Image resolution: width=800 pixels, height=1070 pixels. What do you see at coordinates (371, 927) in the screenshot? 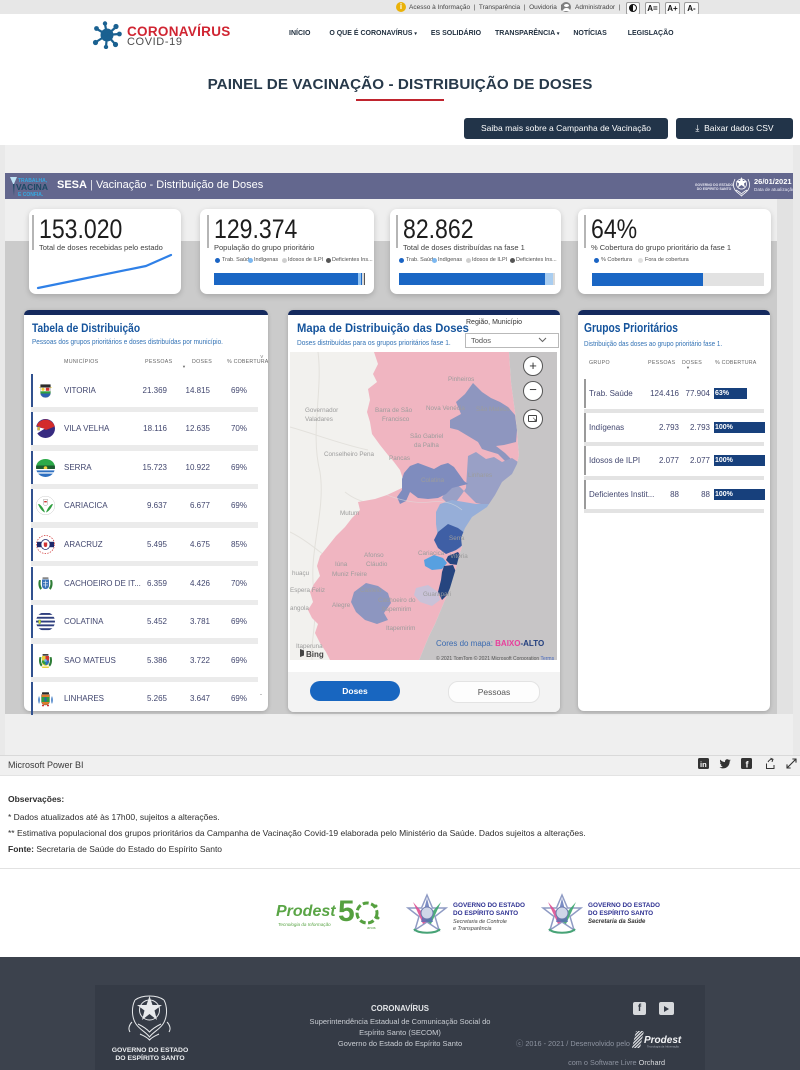
I see `svg-text: anos` at bounding box center [371, 927].